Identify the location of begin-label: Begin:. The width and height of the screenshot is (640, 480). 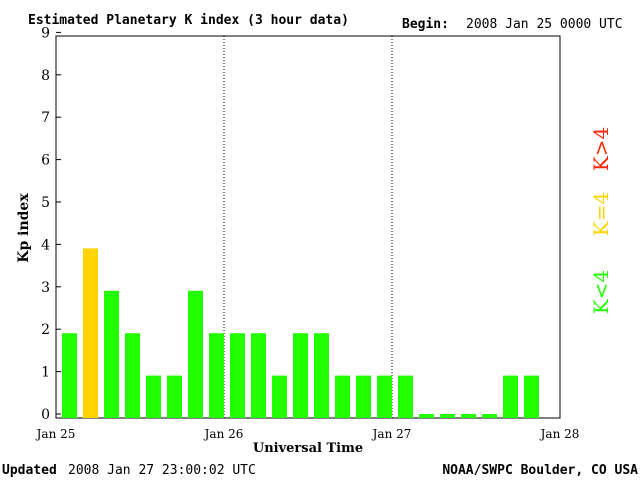
(425, 24).